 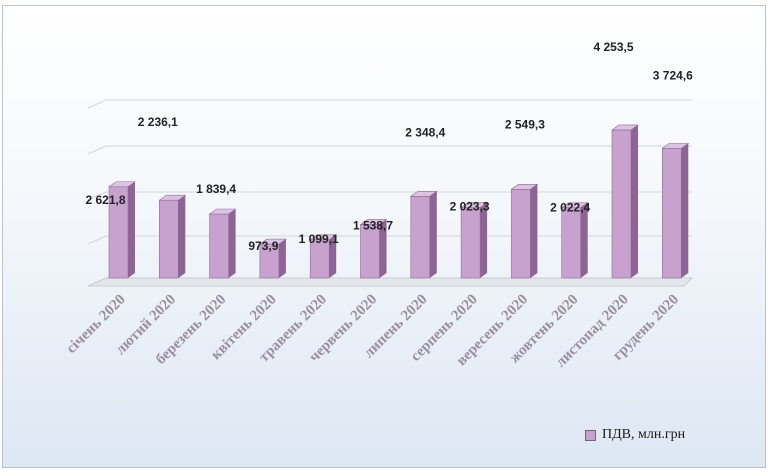 I want to click on legend-label: ПДВ, млн.грн, so click(x=644, y=434).